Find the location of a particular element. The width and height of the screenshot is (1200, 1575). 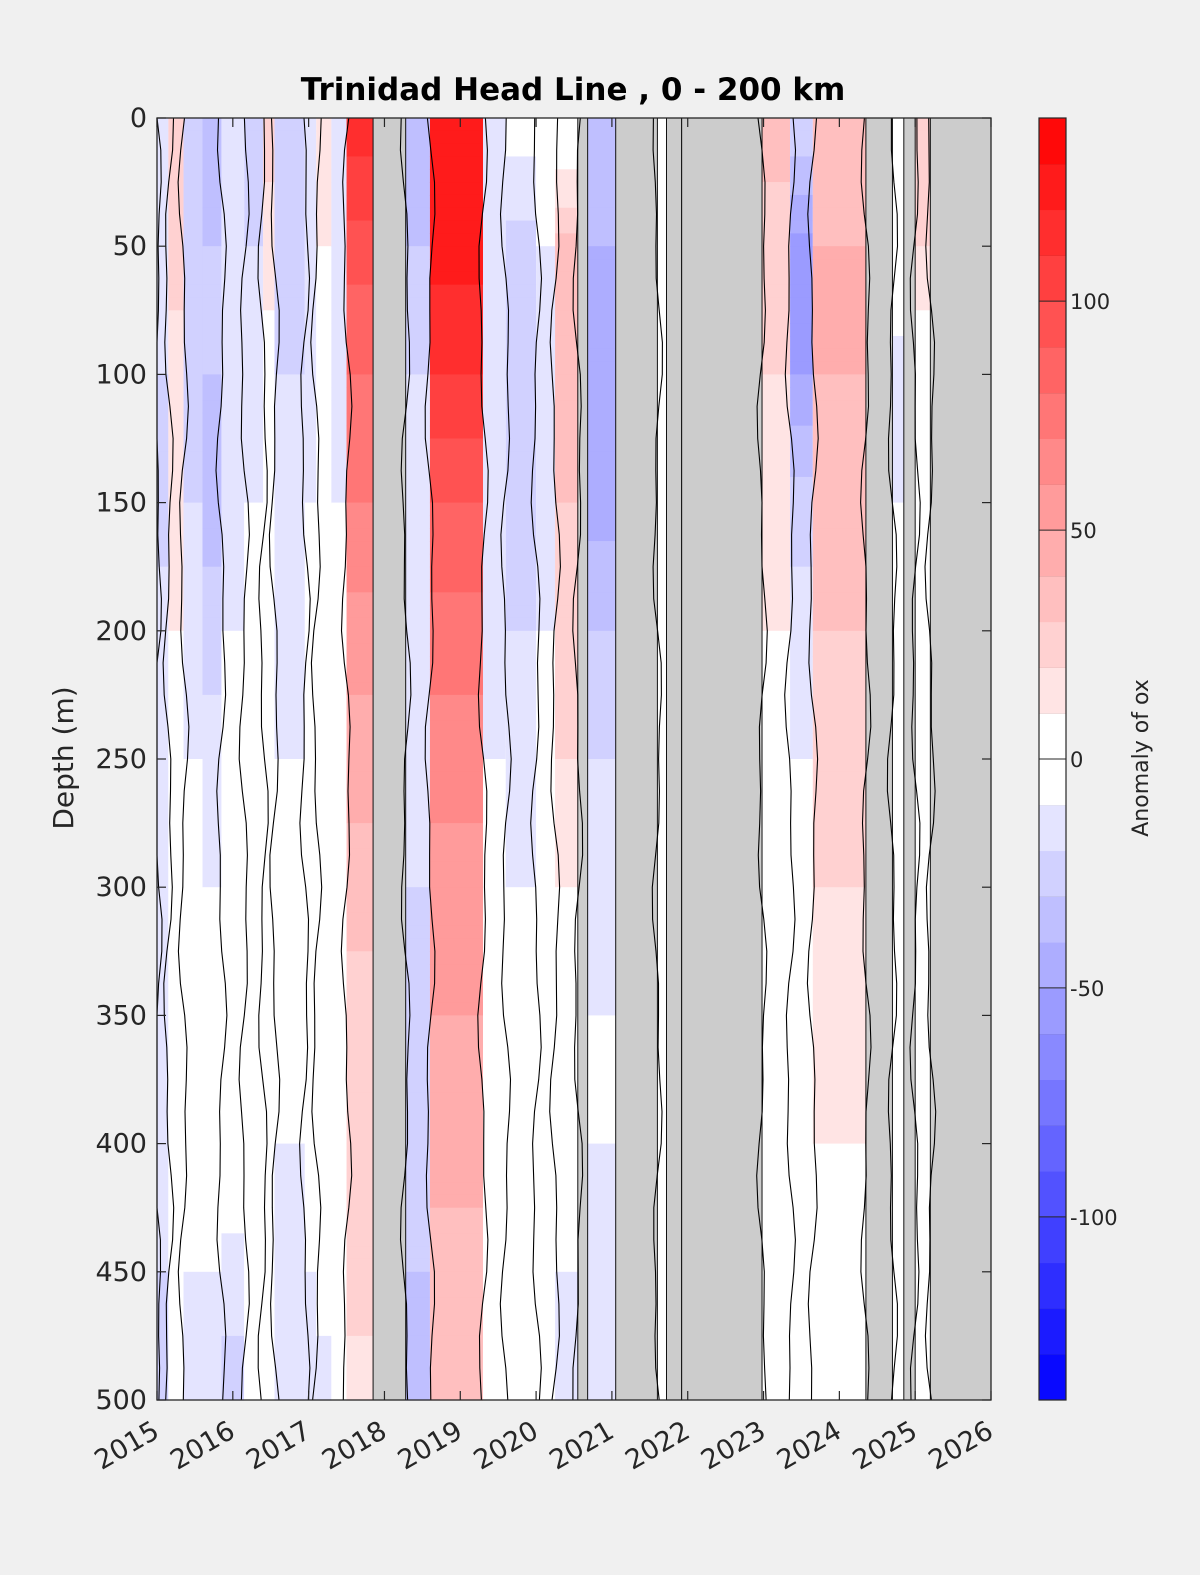

data-column is located at coordinates (163, 759).